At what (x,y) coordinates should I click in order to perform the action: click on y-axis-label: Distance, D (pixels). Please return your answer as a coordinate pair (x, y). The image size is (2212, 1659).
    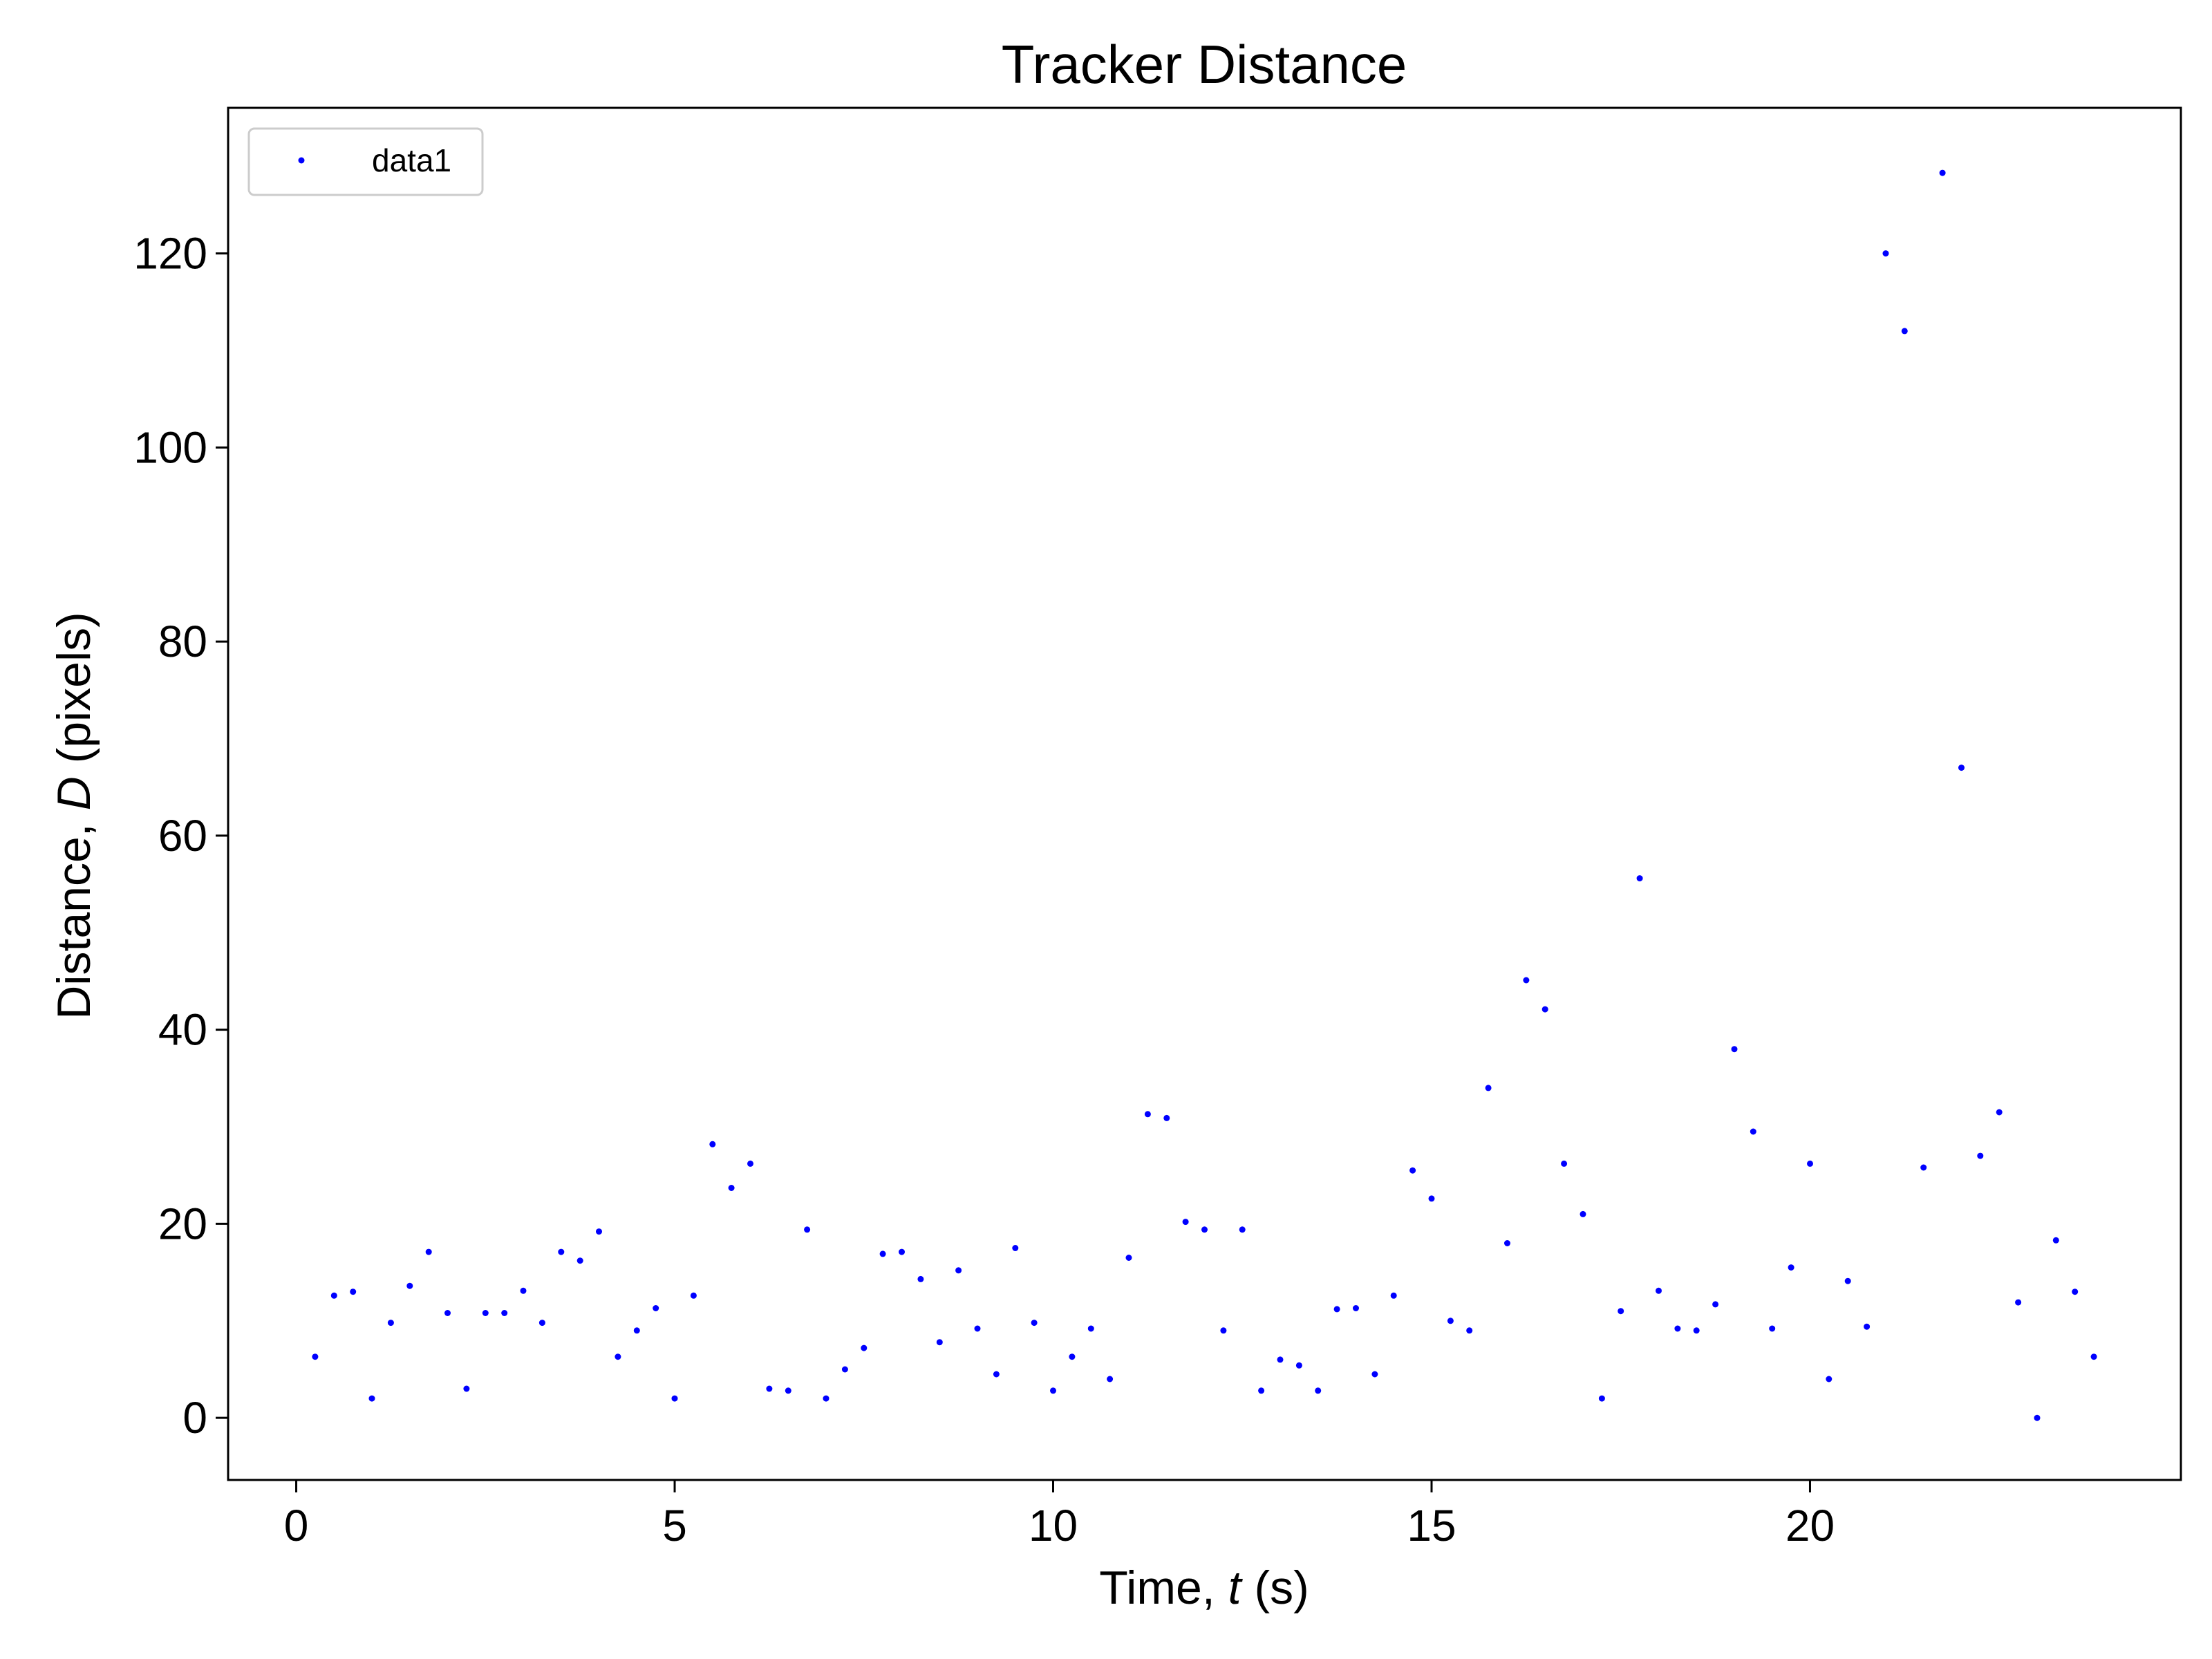
    Looking at the image, I should click on (74, 816).